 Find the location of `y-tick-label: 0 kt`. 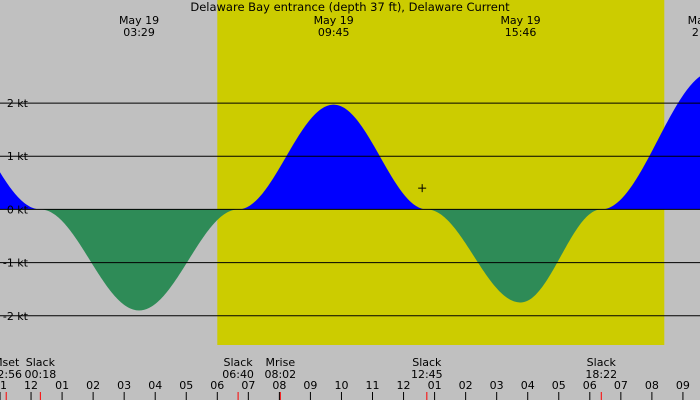

y-tick-label: 0 kt is located at coordinates (18, 209).